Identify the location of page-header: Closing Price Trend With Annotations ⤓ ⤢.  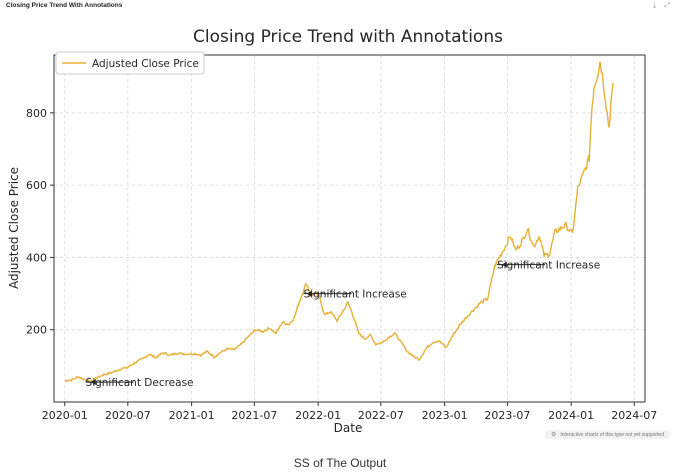
(340, 7).